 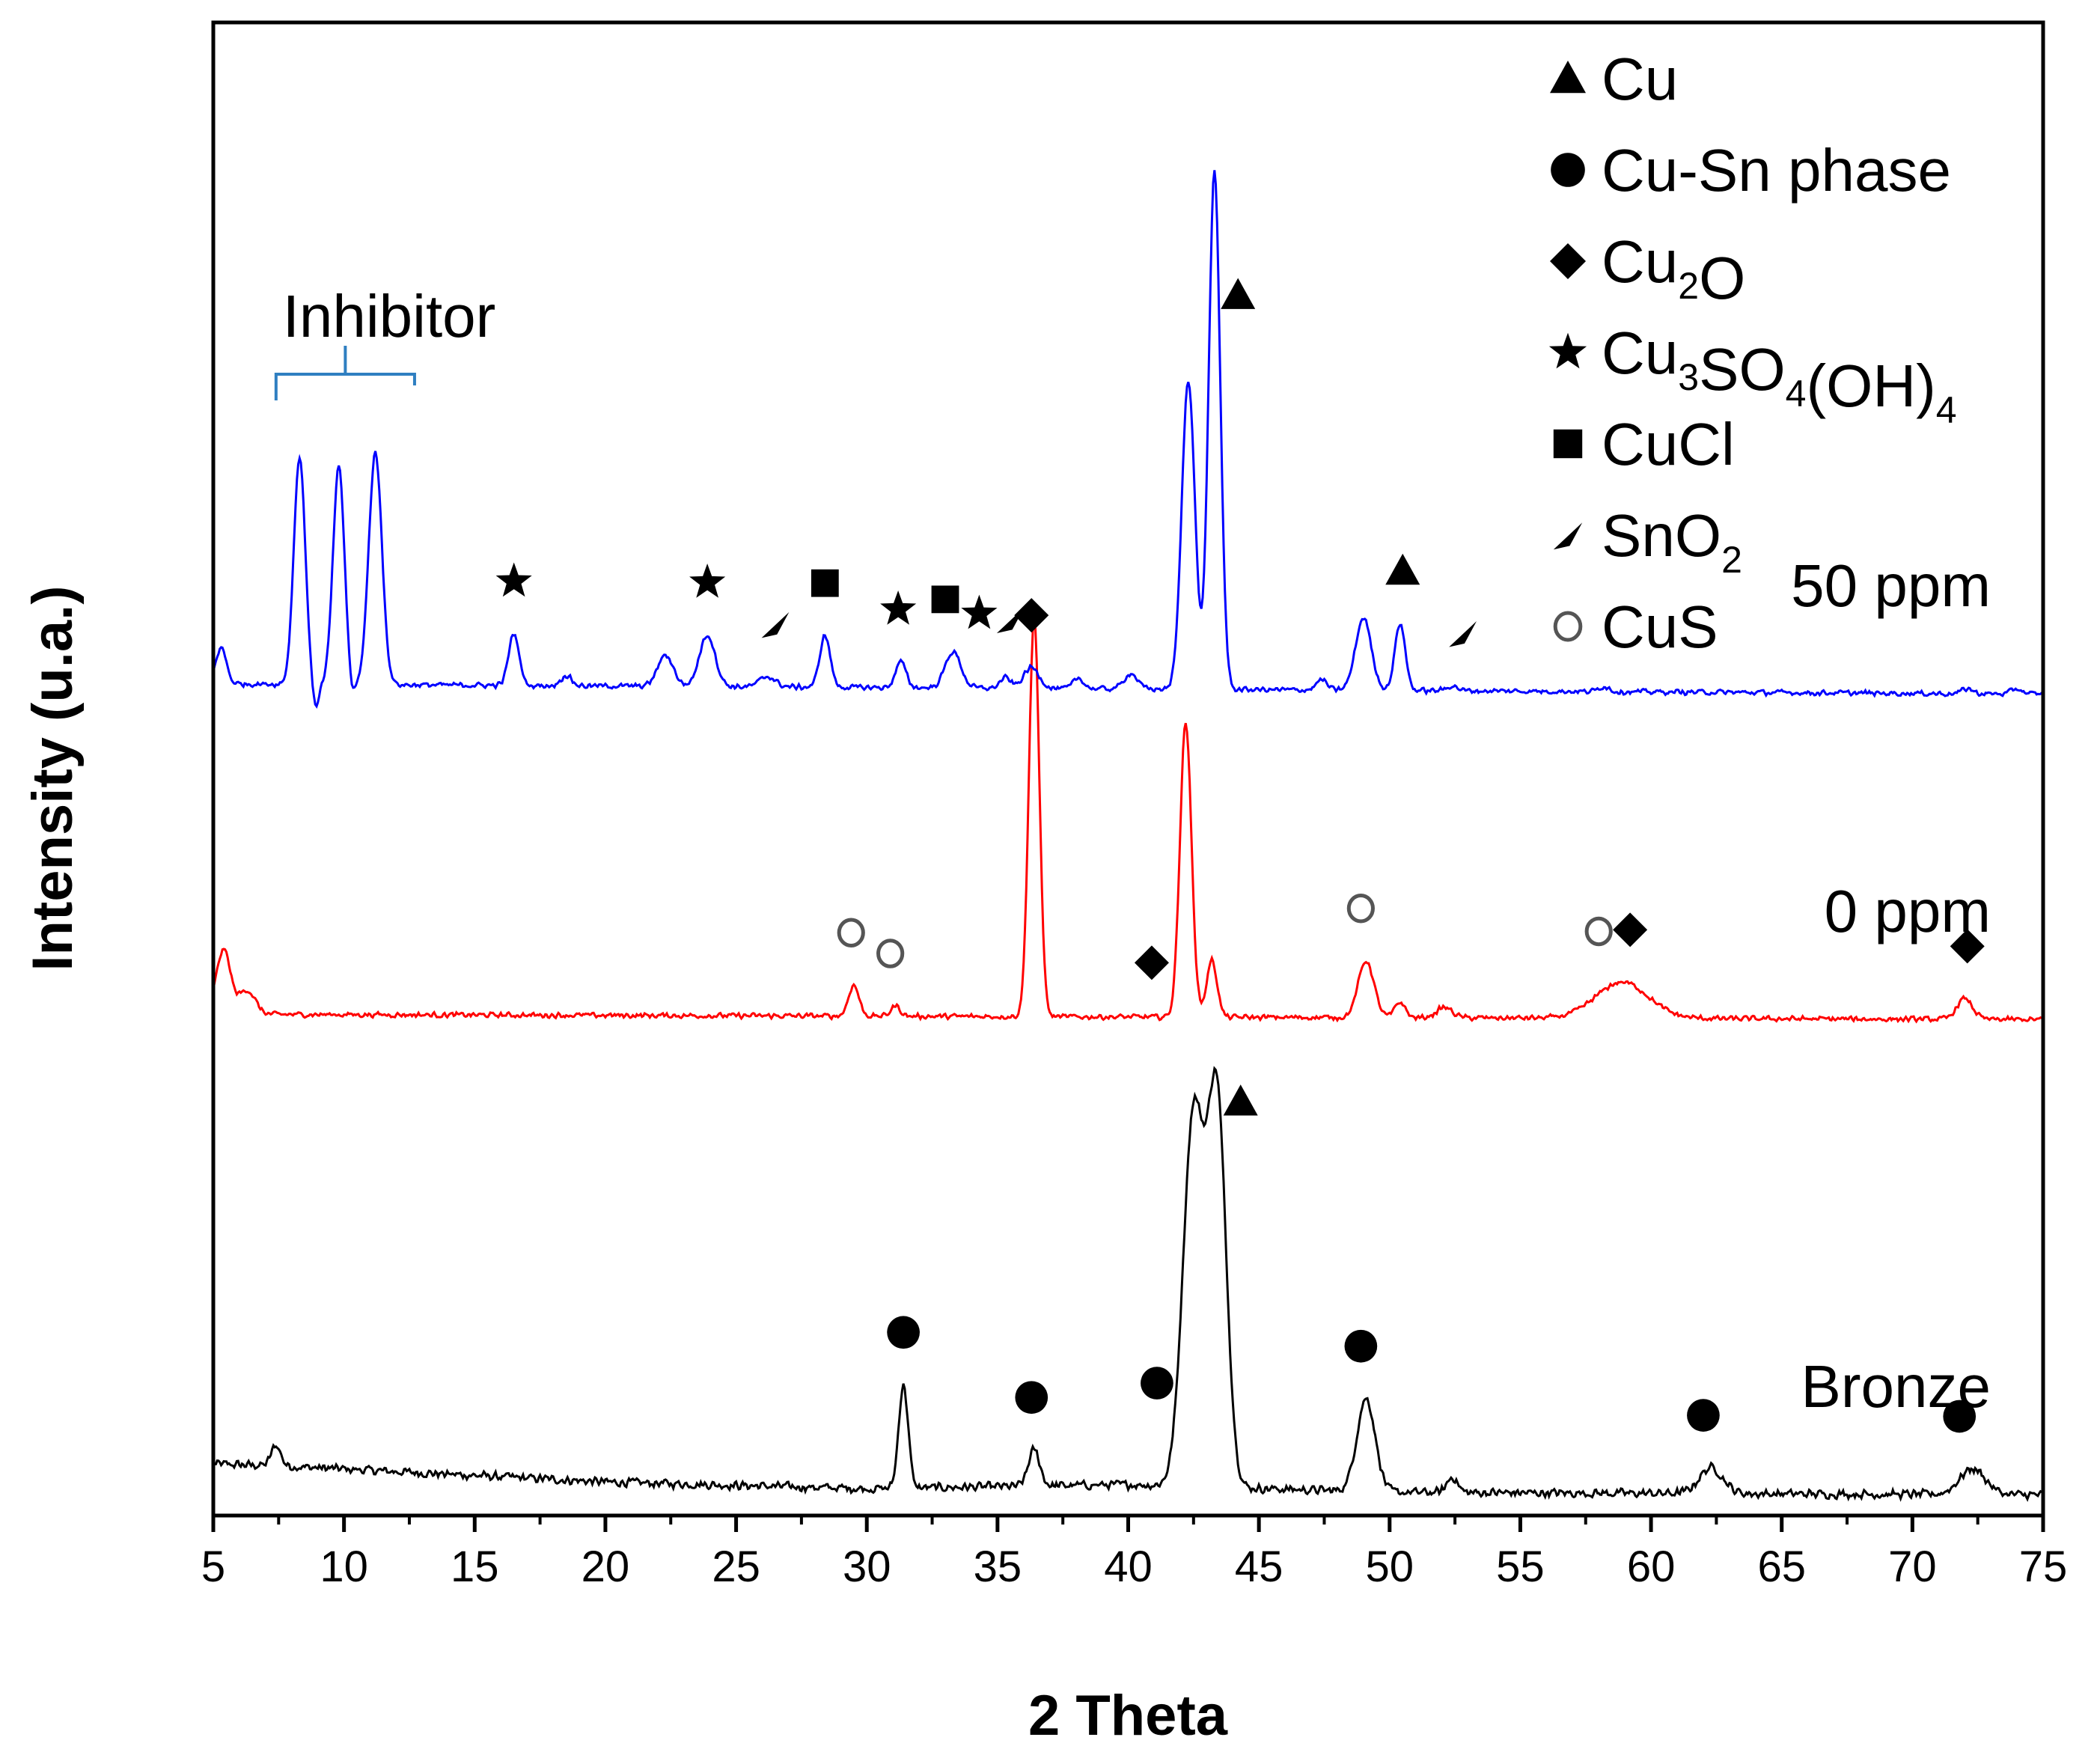 I want to click on legend-triangle-icon, so click(x=1568, y=77).